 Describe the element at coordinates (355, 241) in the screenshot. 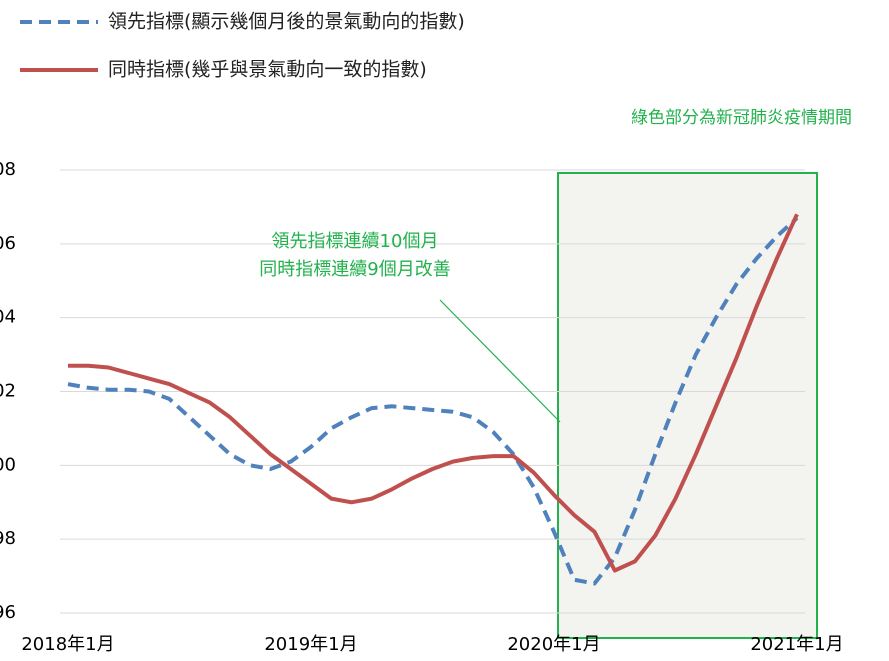

I see `annotation: 領先指標連續10個月` at that location.